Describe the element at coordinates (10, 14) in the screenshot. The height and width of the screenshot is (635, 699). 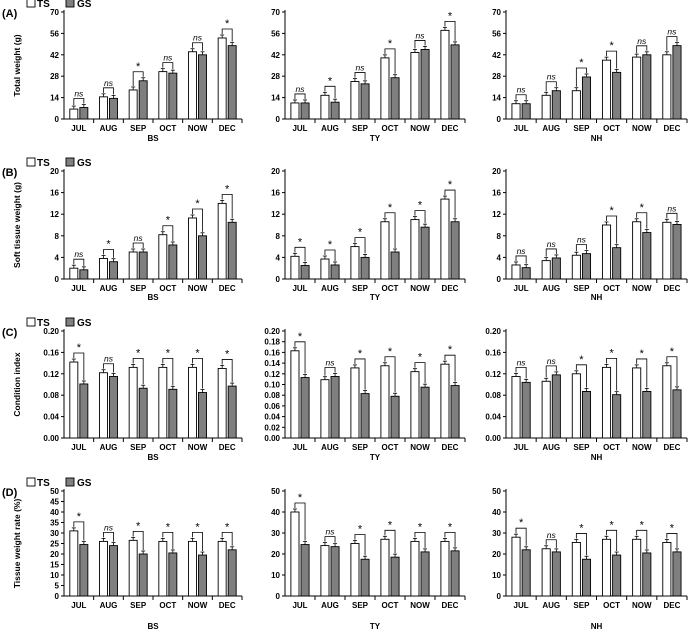
I see `panel-label: (A)` at that location.